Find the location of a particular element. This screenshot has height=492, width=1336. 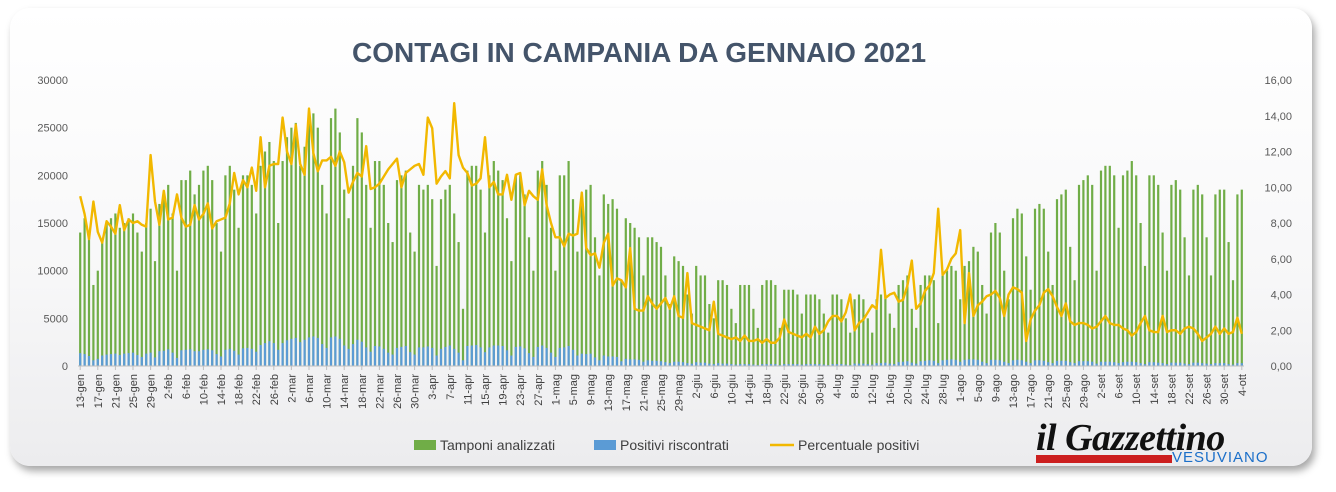

x-tick-label: 10-giu is located at coordinates (732, 389).